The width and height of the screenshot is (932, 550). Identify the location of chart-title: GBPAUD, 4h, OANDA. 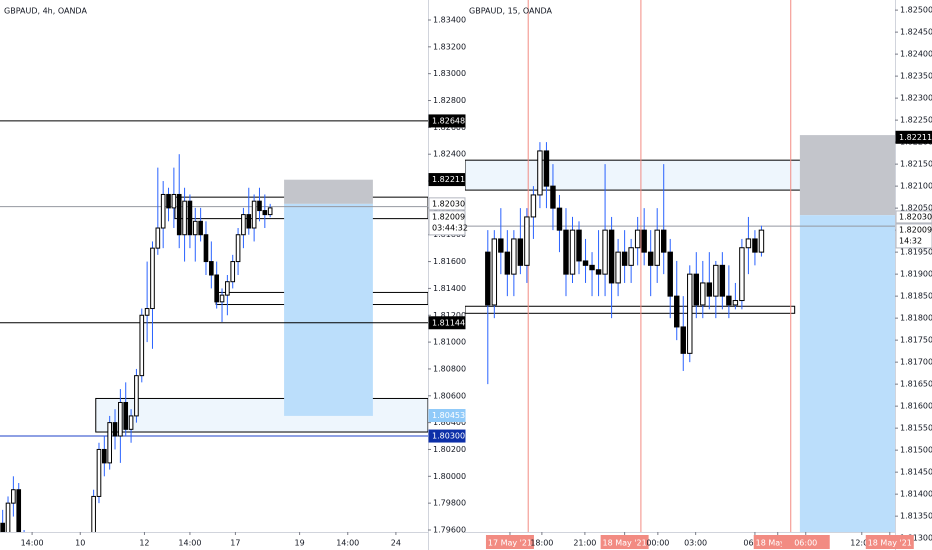
(45, 11).